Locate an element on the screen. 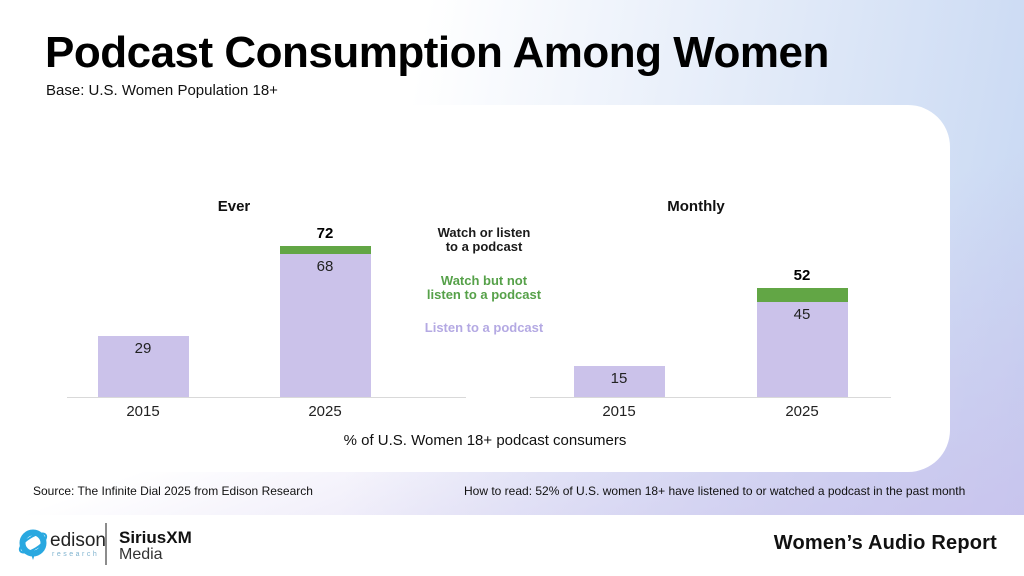  legend-item: Watch or listen to a podcast is located at coordinates (484, 240).